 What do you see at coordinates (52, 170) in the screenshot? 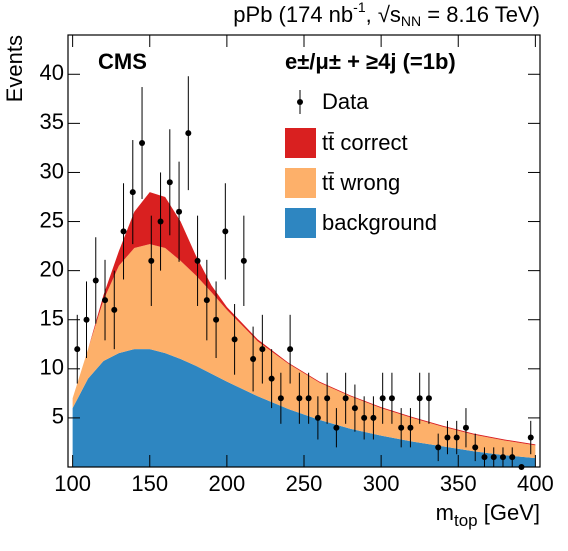
I see `y-tick-label: 30` at bounding box center [52, 170].